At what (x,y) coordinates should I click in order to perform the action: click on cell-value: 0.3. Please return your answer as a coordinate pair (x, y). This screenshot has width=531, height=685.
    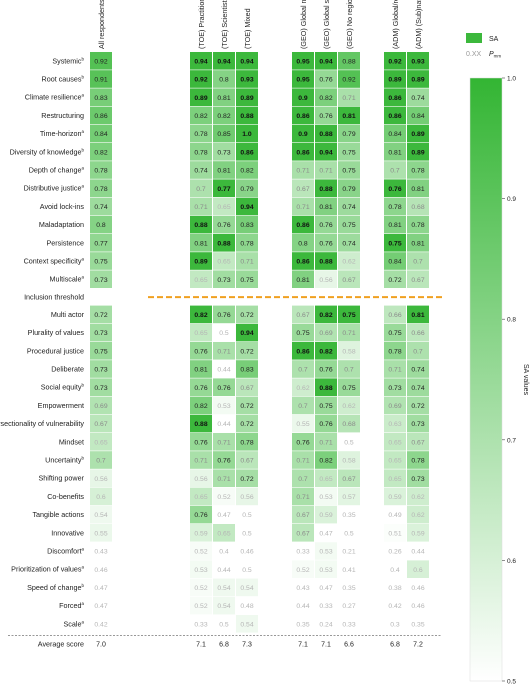
    Looking at the image, I should click on (395, 624).